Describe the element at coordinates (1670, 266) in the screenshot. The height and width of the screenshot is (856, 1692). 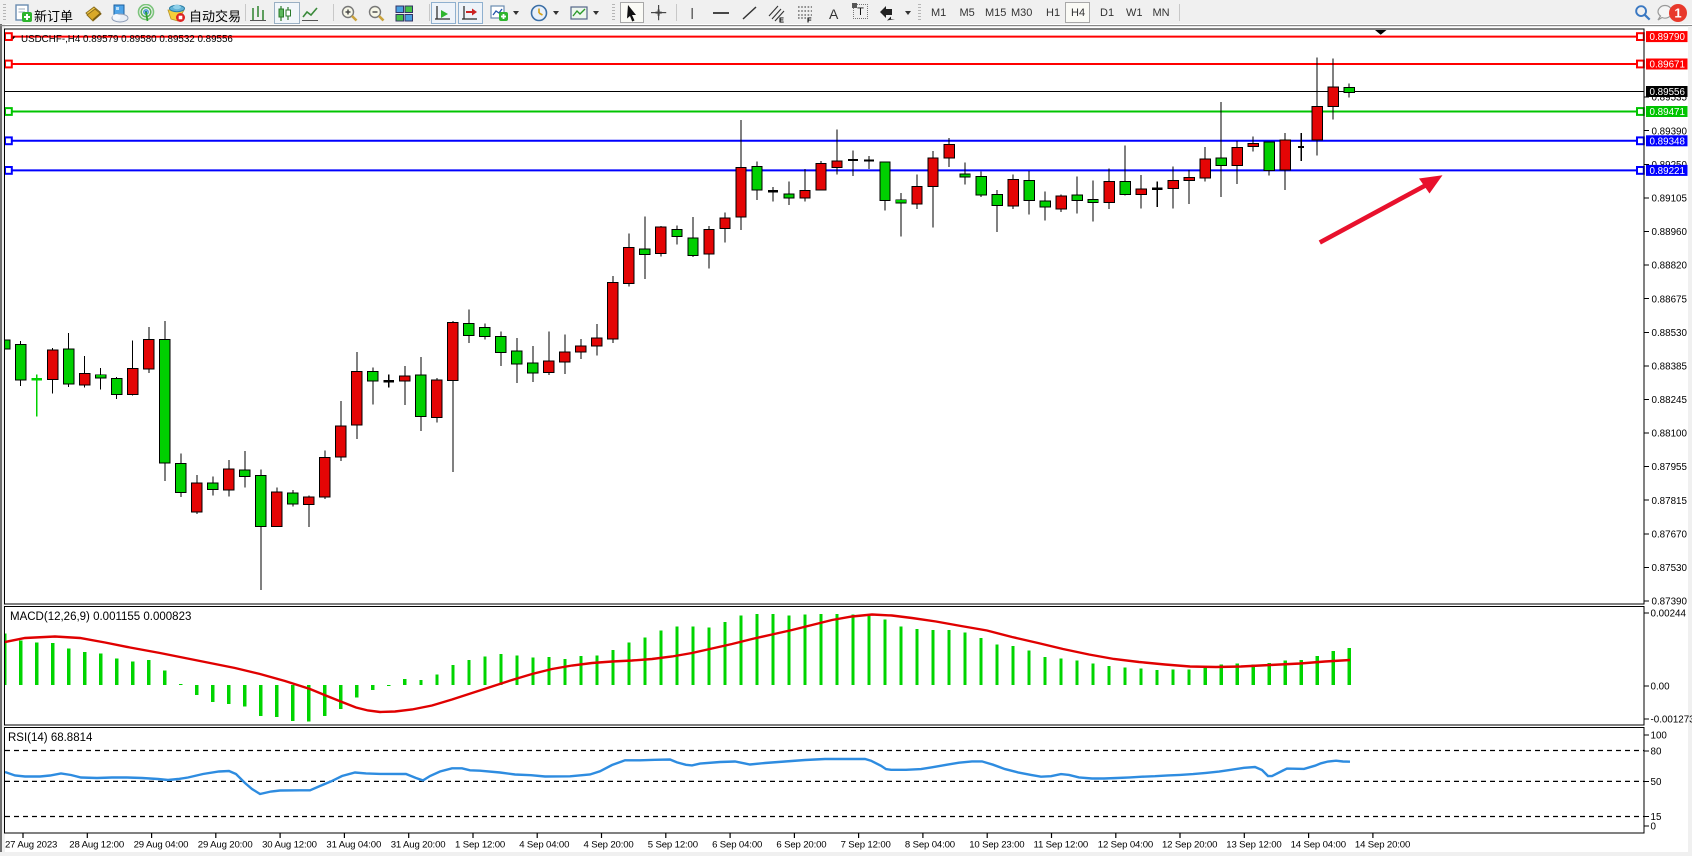
I see `svg-text: 0.88820` at that location.